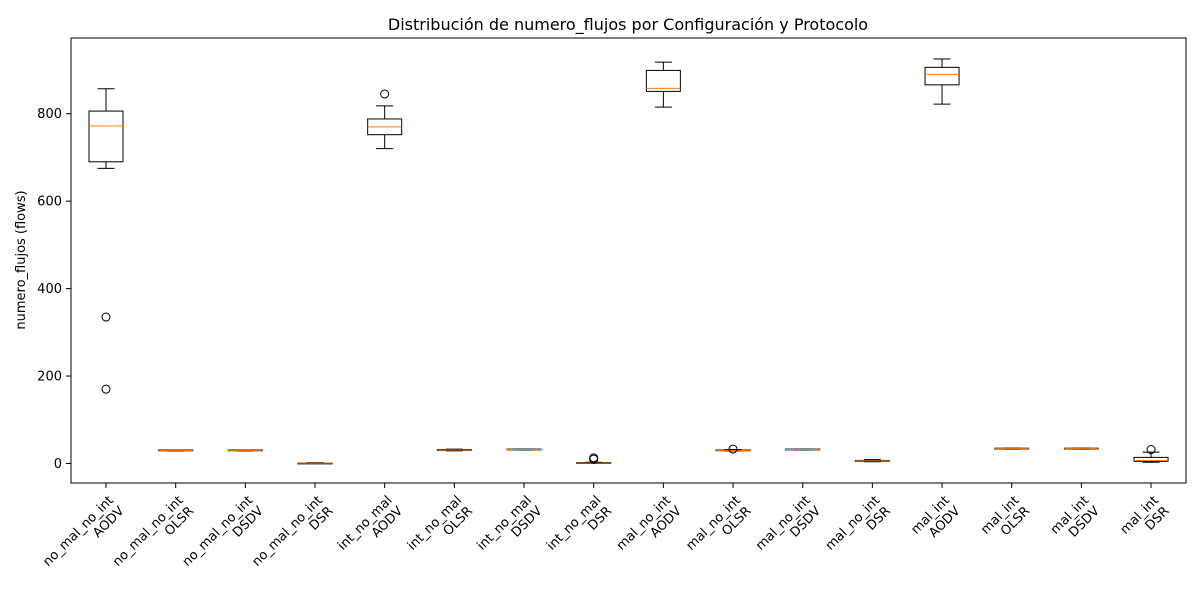  I want to click on y-tick-label: 200, so click(49, 377).